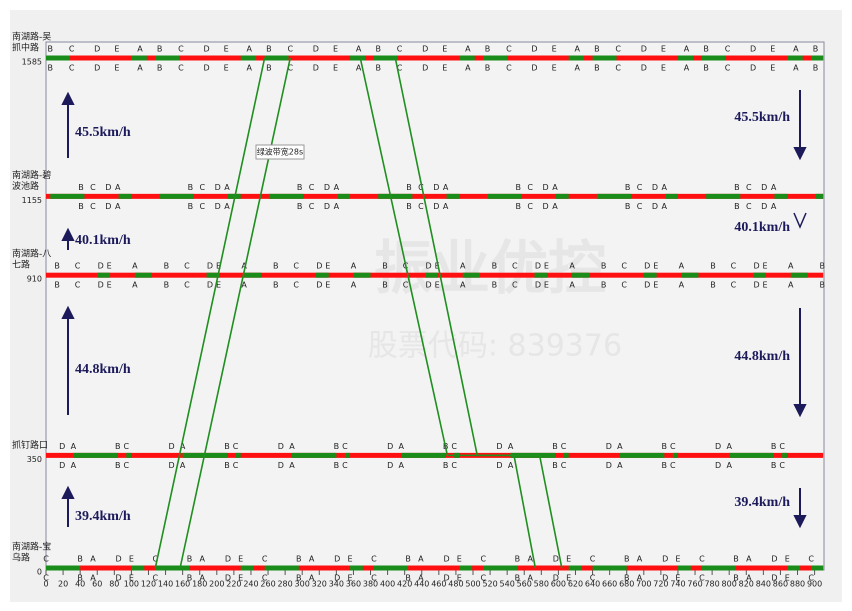 The image size is (852, 611). What do you see at coordinates (677, 584) in the screenshot?
I see `x-tick-label: 740` at bounding box center [677, 584].